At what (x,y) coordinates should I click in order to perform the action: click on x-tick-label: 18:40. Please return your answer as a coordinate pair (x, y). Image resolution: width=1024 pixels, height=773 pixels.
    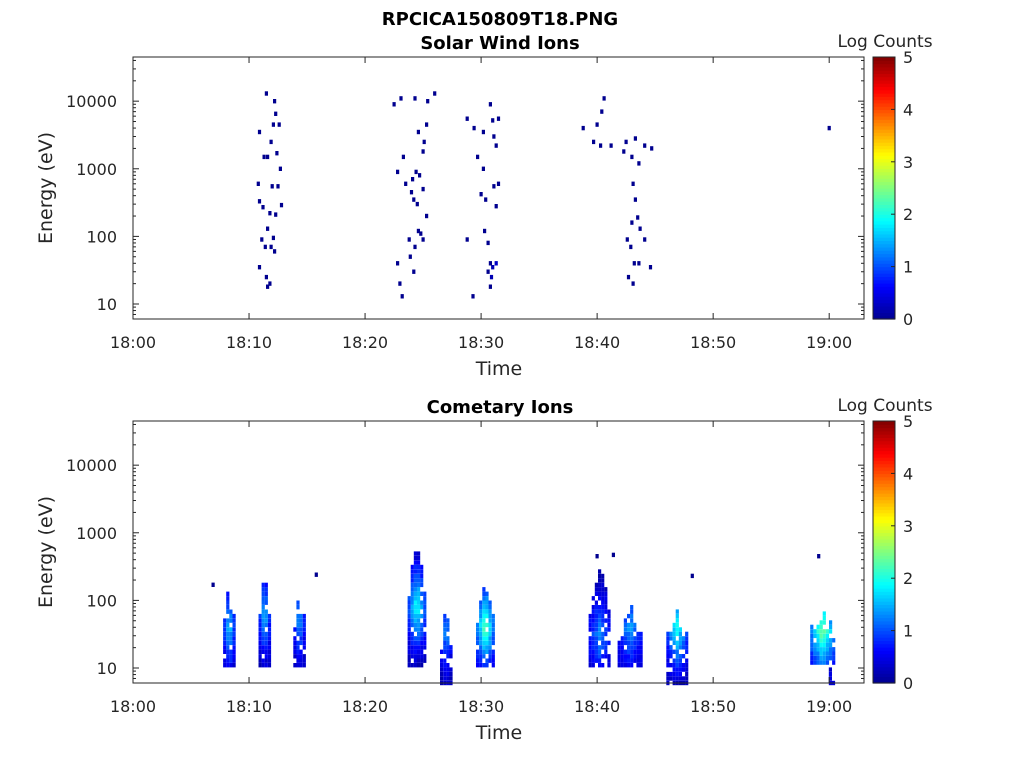
    Looking at the image, I should click on (597, 342).